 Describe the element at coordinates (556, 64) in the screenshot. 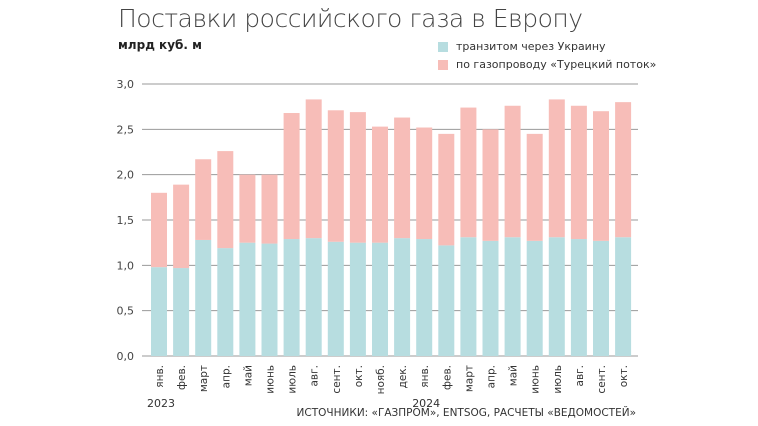

I see `legend-label-turkstream: по газопроводу «Турецкий поток»` at that location.